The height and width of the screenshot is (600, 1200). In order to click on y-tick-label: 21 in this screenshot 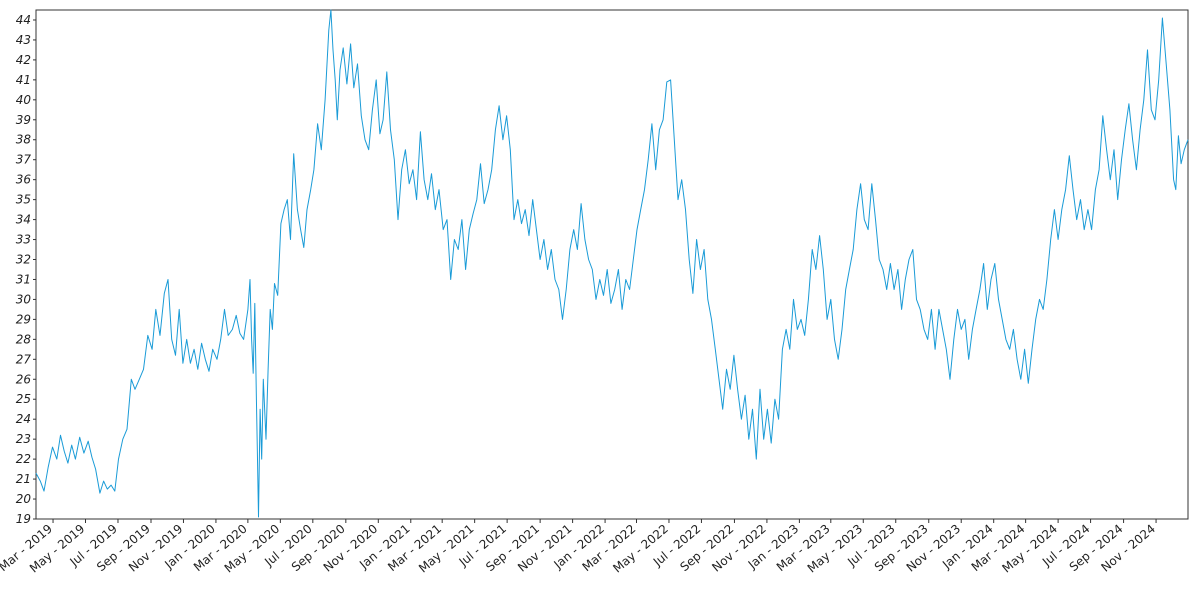, I will do `click(23, 479)`.